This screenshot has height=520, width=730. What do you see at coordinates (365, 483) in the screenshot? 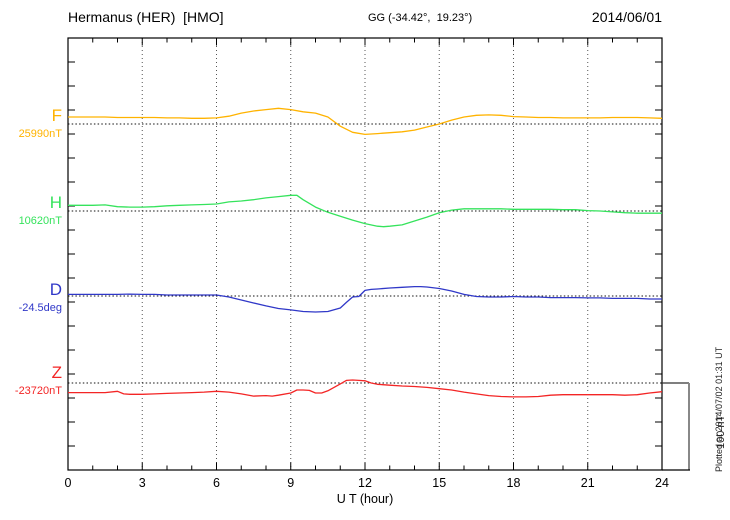
I see `x-tick-label: 12` at bounding box center [365, 483].